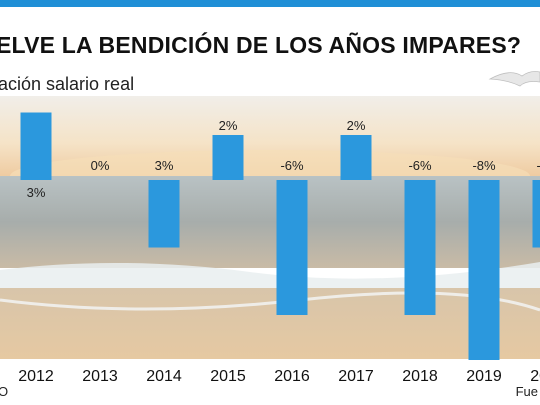 This screenshot has width=540, height=405. Describe the element at coordinates (164, 214) in the screenshot. I see `bar-2014` at that location.